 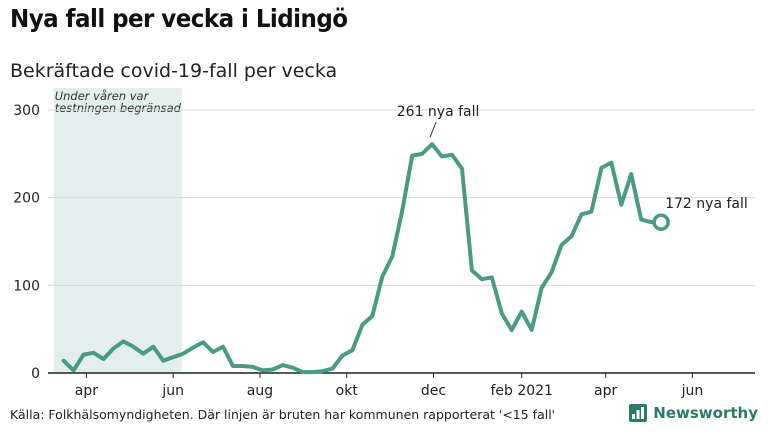 I want to click on chart-subtitle: Bekräftade covid-19-fall per vecka, so click(x=174, y=71).